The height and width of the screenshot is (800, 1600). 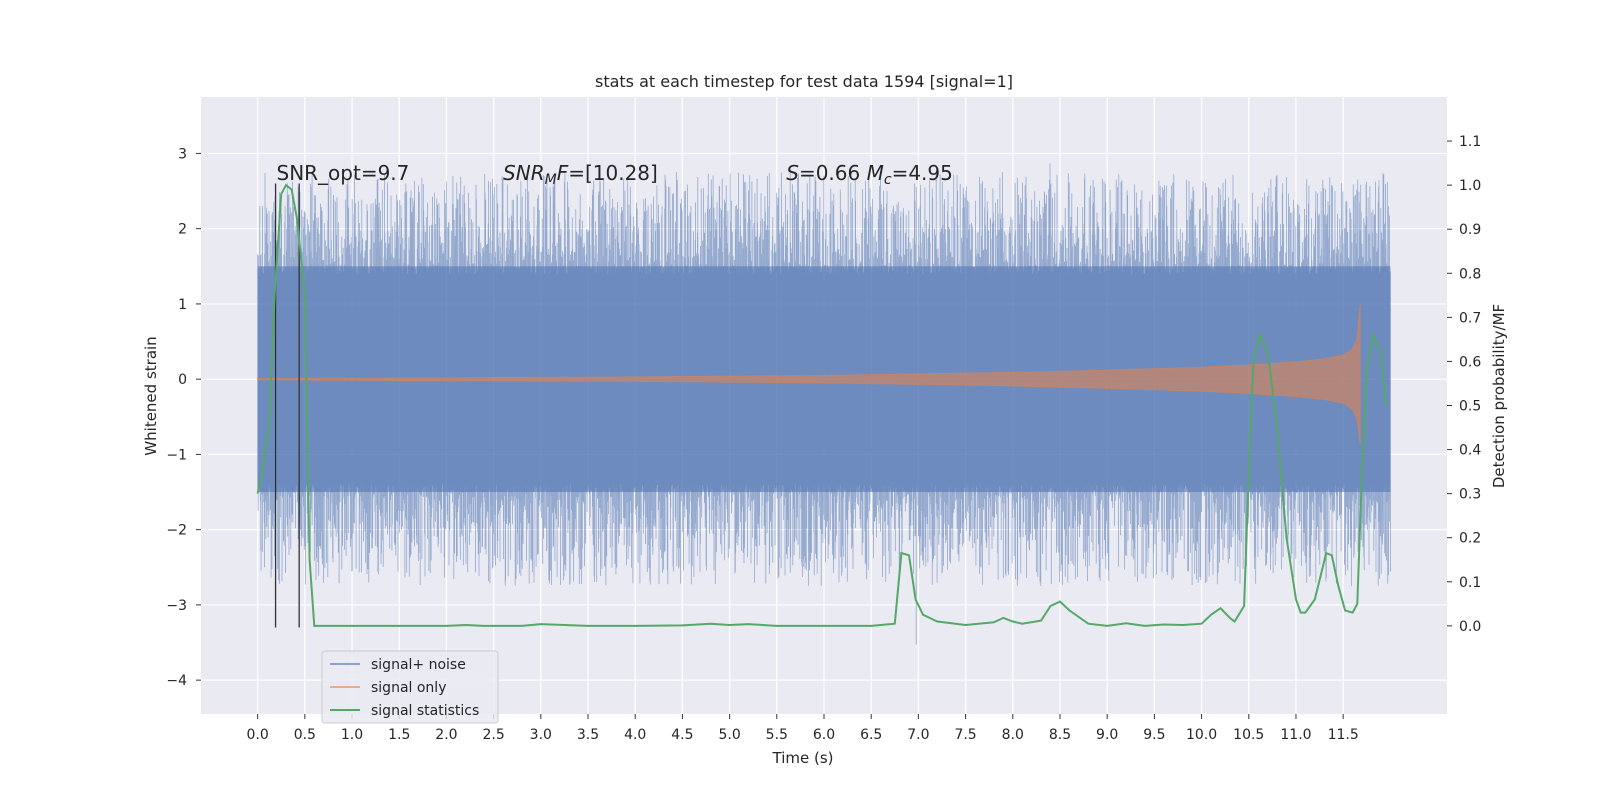 I want to click on y-tick-label-left: −4, so click(x=176, y=681).